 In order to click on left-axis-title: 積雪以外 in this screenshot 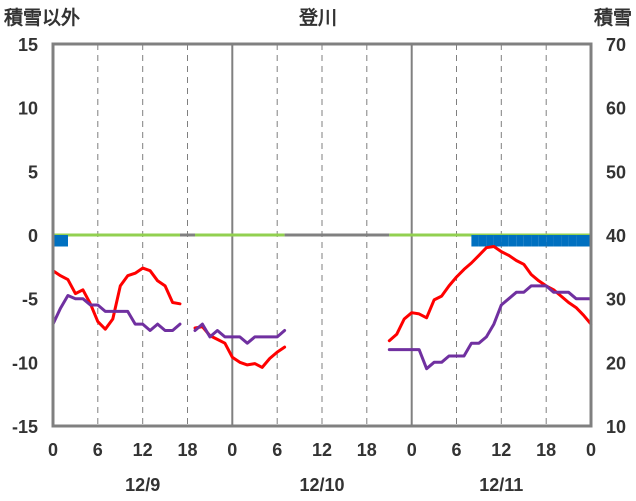, I will do `click(42, 17)`.